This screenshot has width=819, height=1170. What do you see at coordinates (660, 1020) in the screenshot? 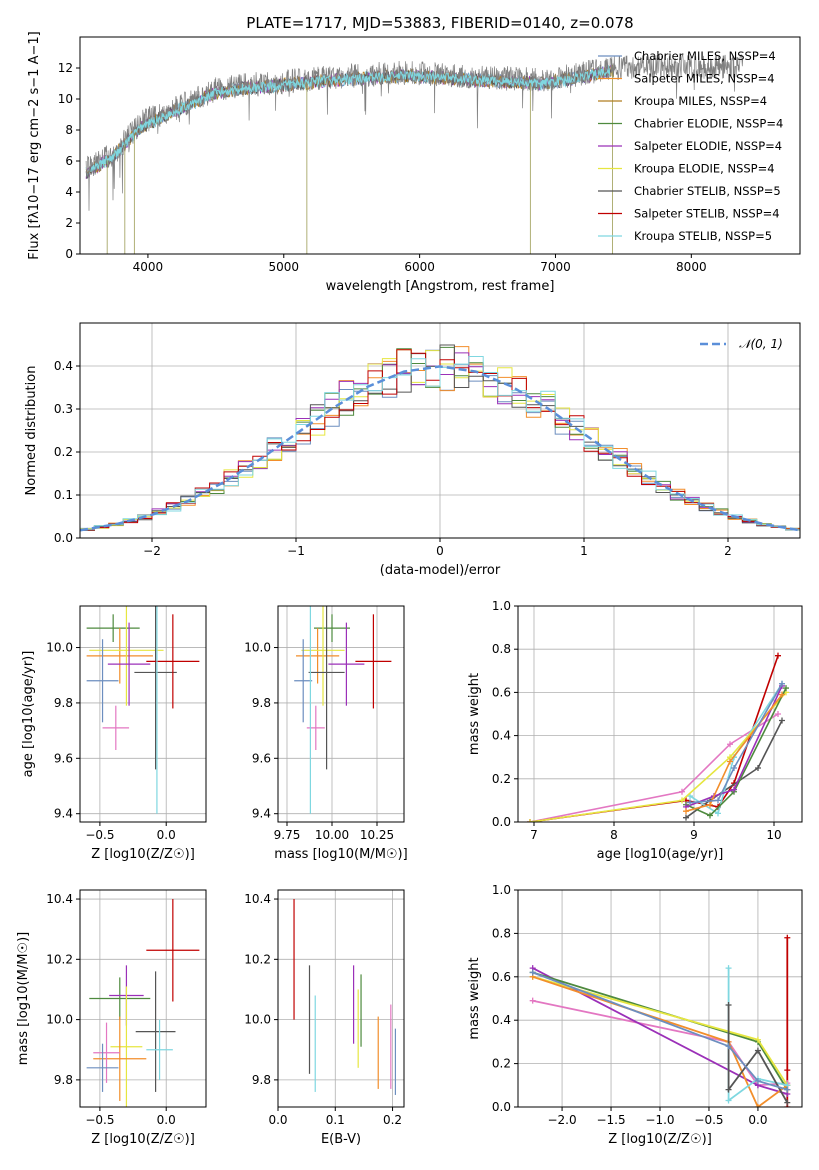
I see `mw-z-panel-plot-area` at bounding box center [660, 1020].